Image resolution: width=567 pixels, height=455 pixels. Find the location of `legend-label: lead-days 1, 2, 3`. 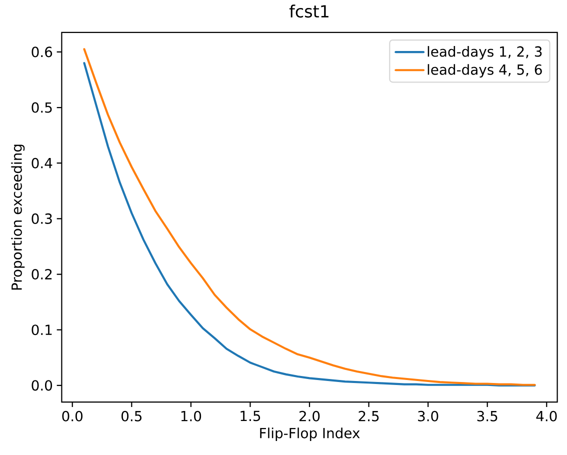

legend-label: lead-days 1, 2, 3 is located at coordinates (485, 53).